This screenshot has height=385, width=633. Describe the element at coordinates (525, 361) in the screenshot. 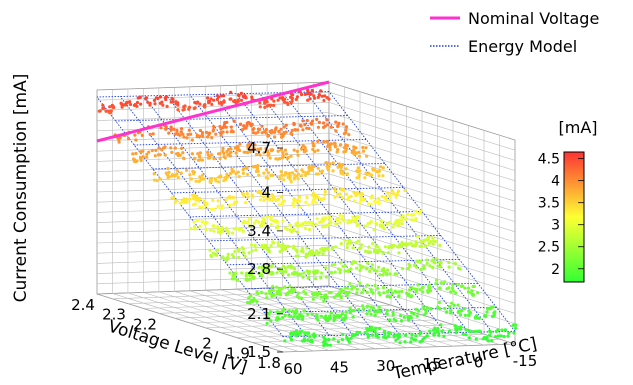

I see `y-tick-label: -15` at that location.